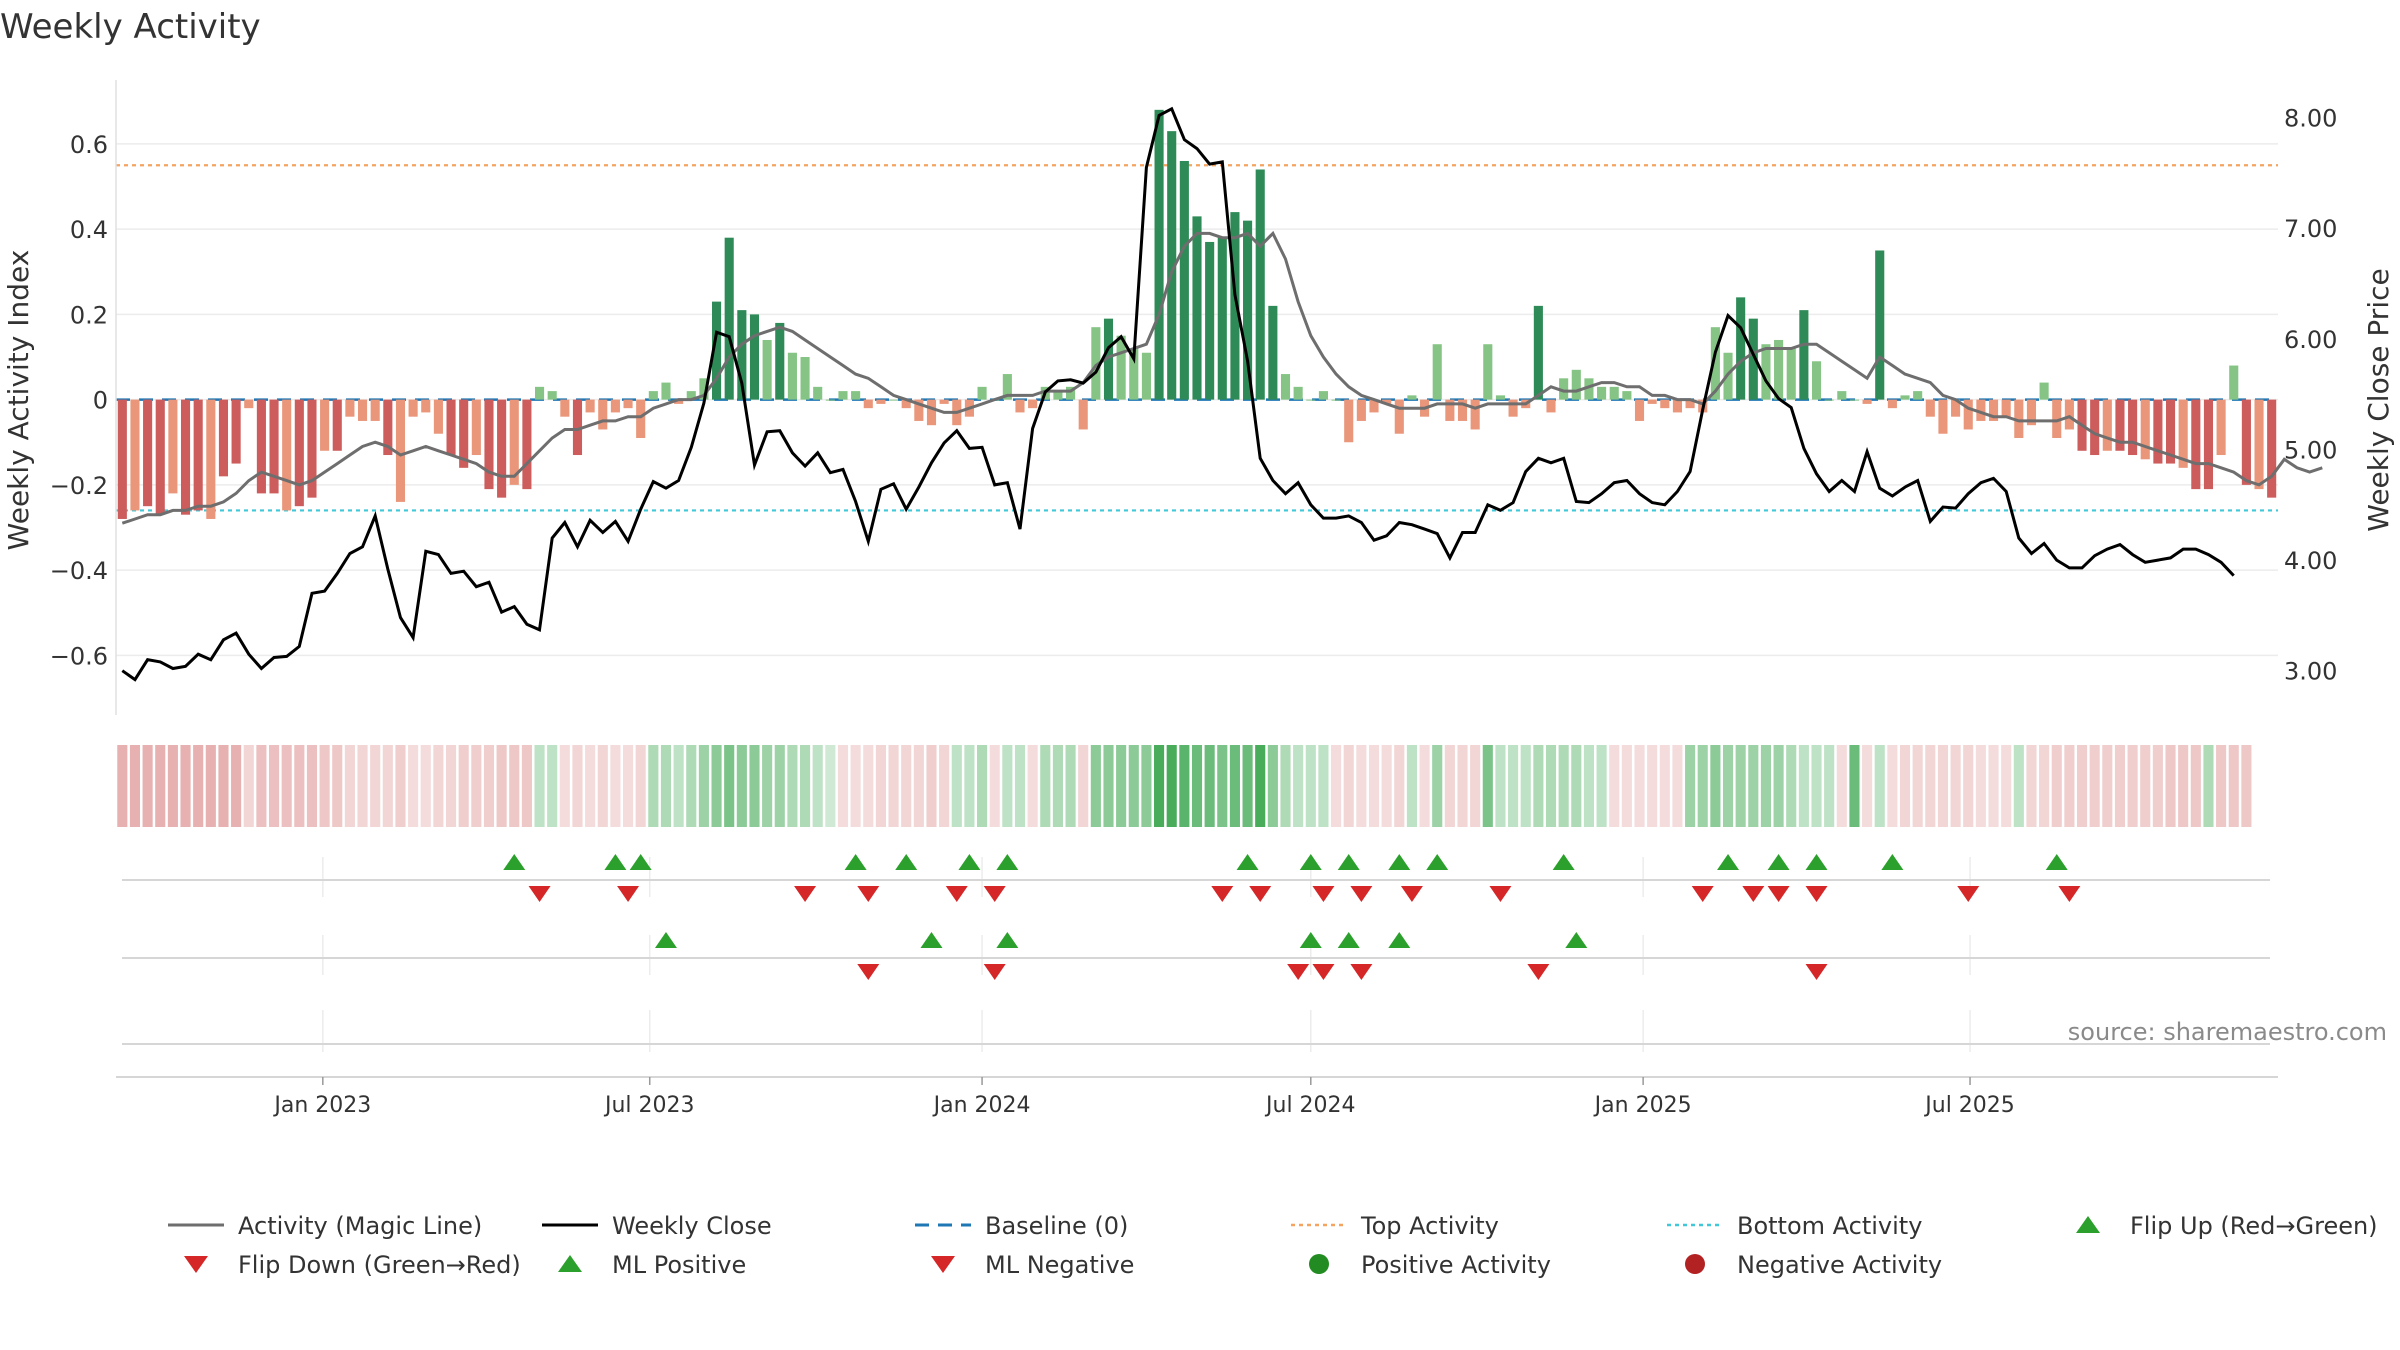 The height and width of the screenshot is (1350, 2400). Describe the element at coordinates (89, 145) in the screenshot. I see `y-tick-label: 0.6` at that location.